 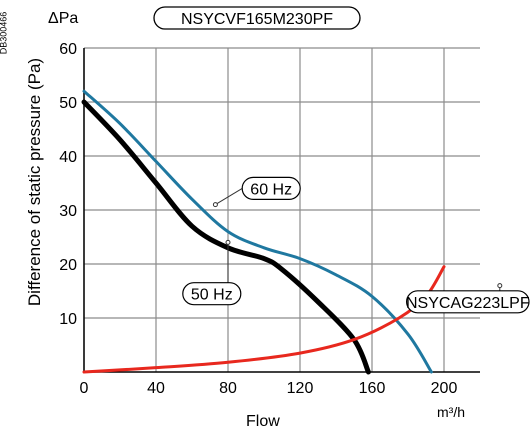 What do you see at coordinates (372, 388) in the screenshot?
I see `x-tick-label: 160` at bounding box center [372, 388].